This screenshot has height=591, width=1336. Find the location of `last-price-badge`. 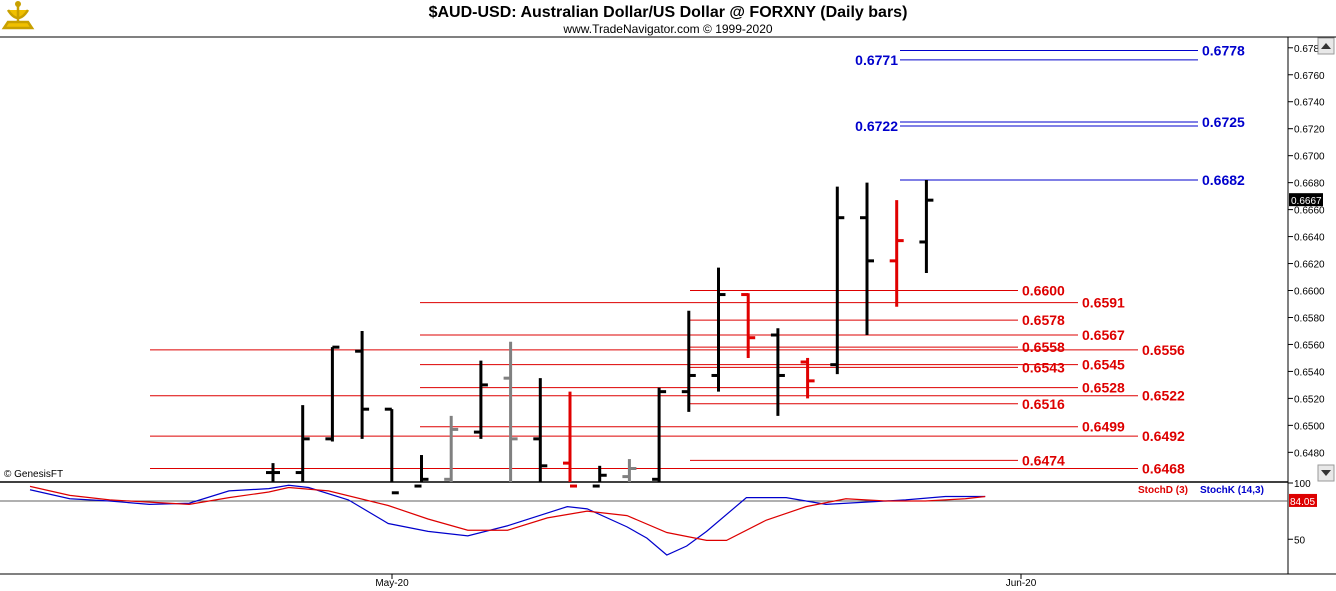

last-price-badge is located at coordinates (1306, 200).